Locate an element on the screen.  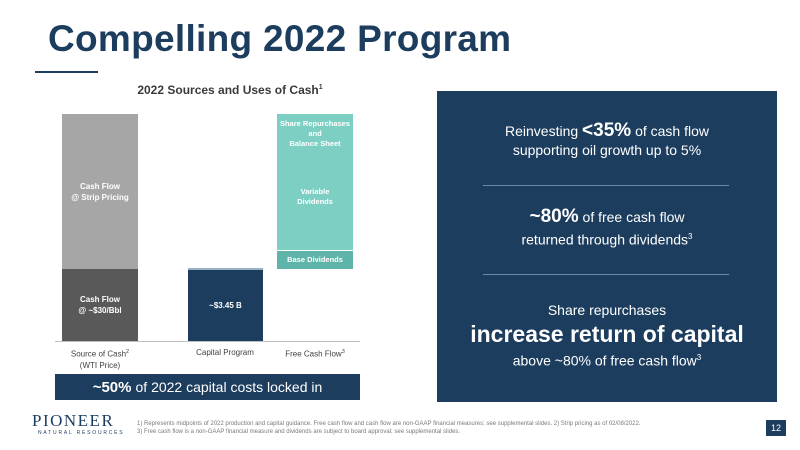
axis-label-source-text: Source of Cash is located at coordinates (98, 354).